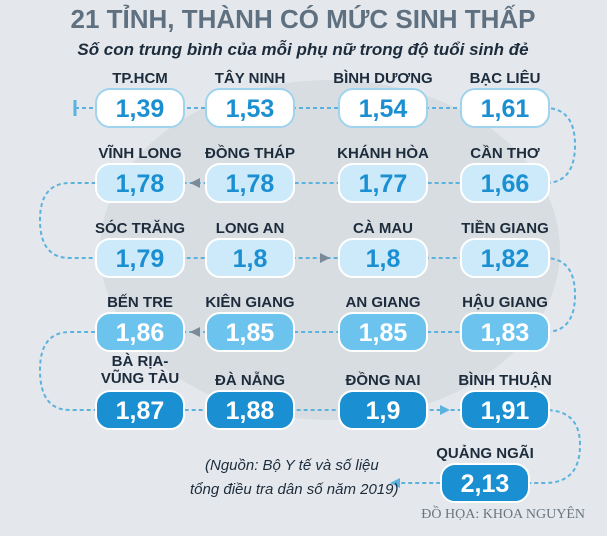  I want to click on province-name: CẦN THƠ, so click(505, 153).